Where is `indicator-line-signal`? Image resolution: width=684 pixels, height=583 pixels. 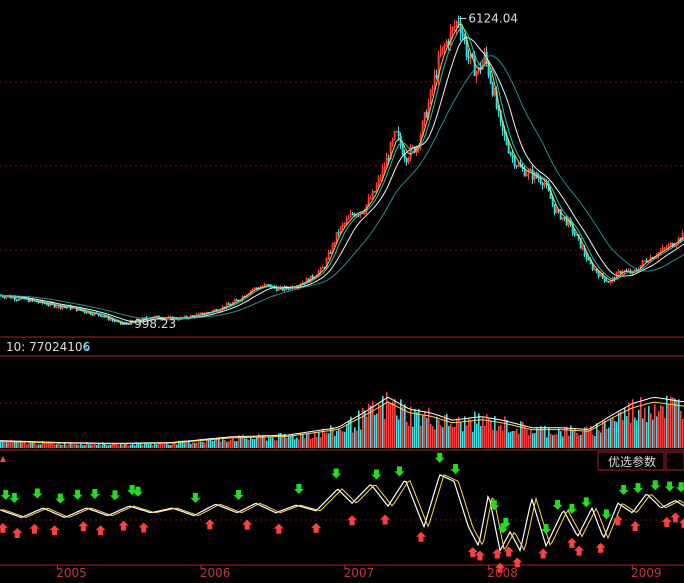
indicator-line-signal is located at coordinates (342, 513).